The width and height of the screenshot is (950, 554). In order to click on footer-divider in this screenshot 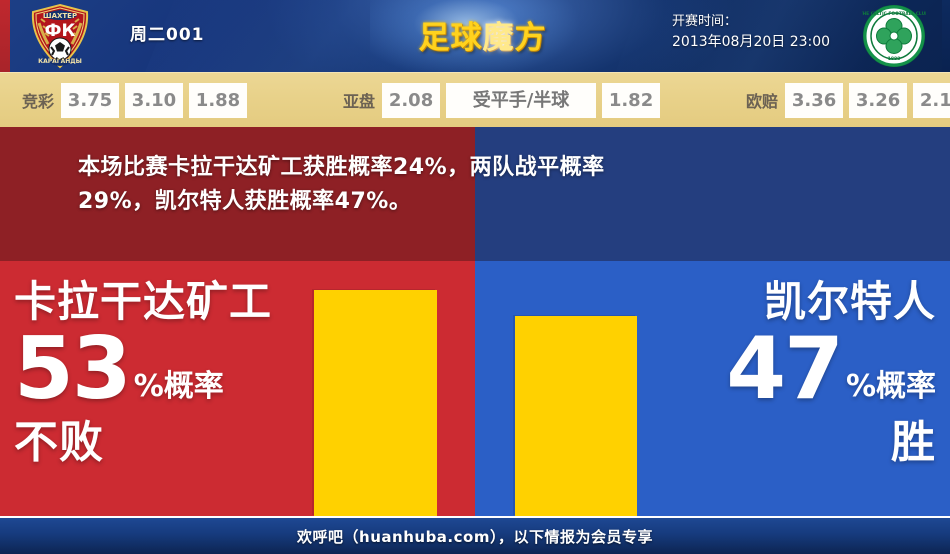, I will do `click(475, 517)`.